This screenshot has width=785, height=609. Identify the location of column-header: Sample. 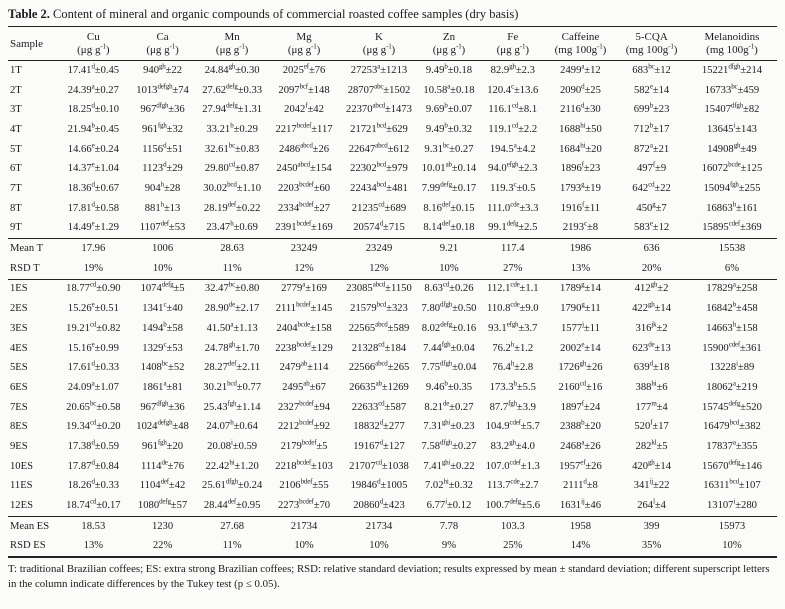
(26, 43).